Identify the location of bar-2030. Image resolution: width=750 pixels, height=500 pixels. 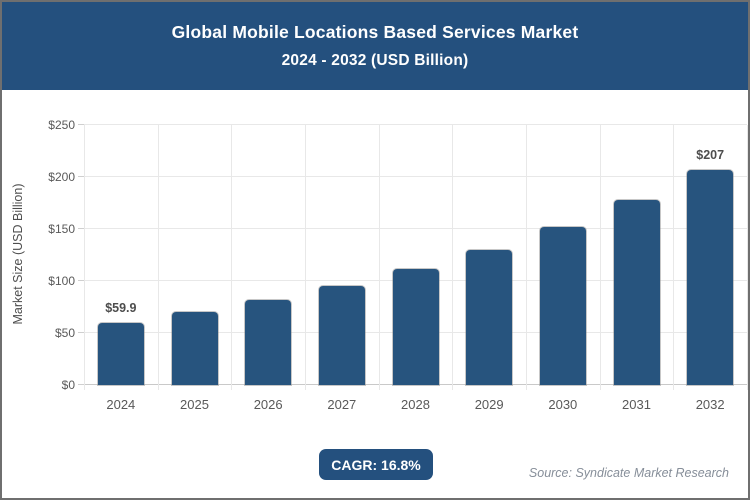
(562, 305).